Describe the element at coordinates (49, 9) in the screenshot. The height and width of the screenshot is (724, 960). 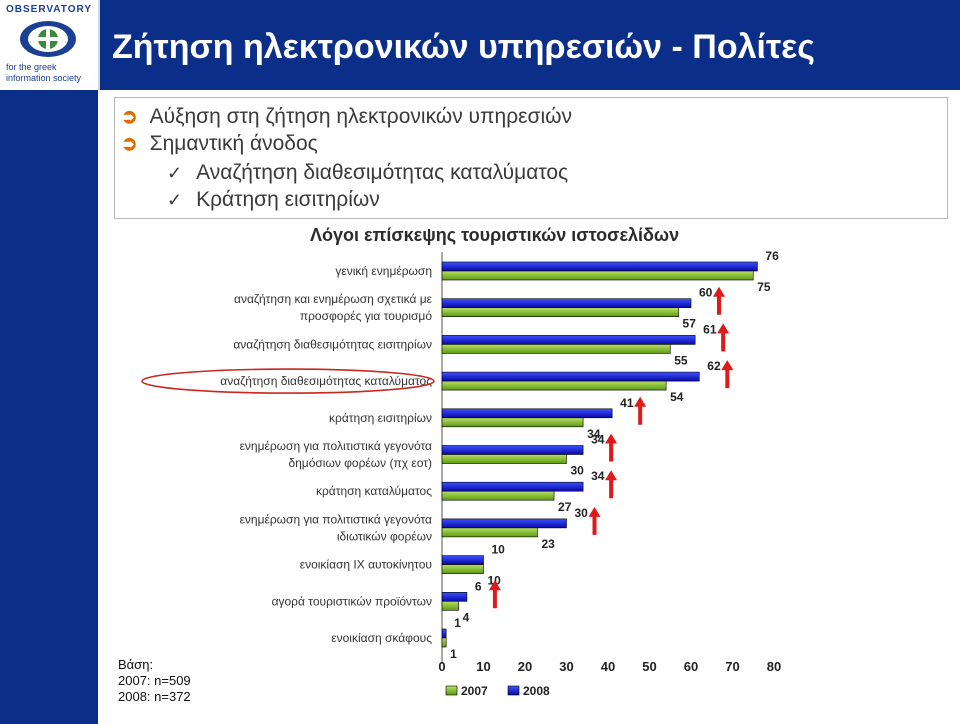
I see `logo-top-text: OBSERVATORY` at that location.